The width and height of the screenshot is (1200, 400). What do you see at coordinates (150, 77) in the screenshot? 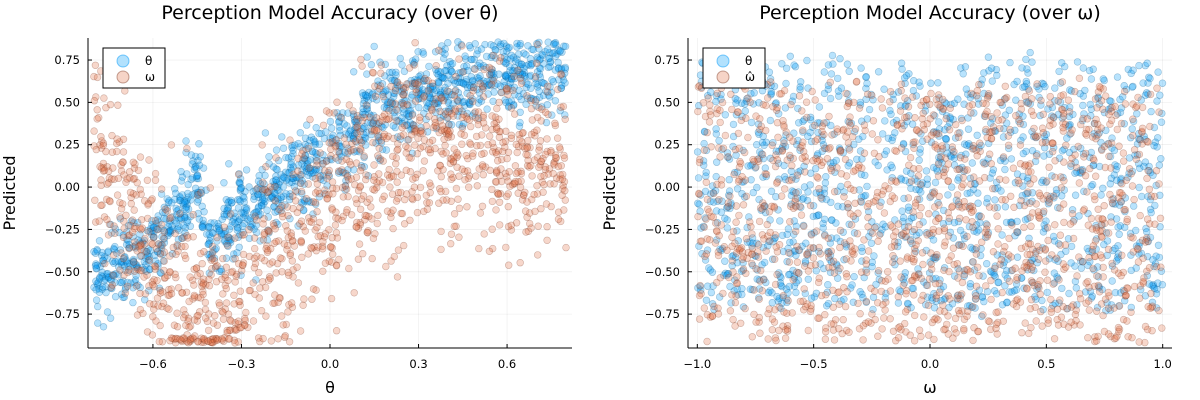
I see `legend-label-1: ω` at bounding box center [150, 77].